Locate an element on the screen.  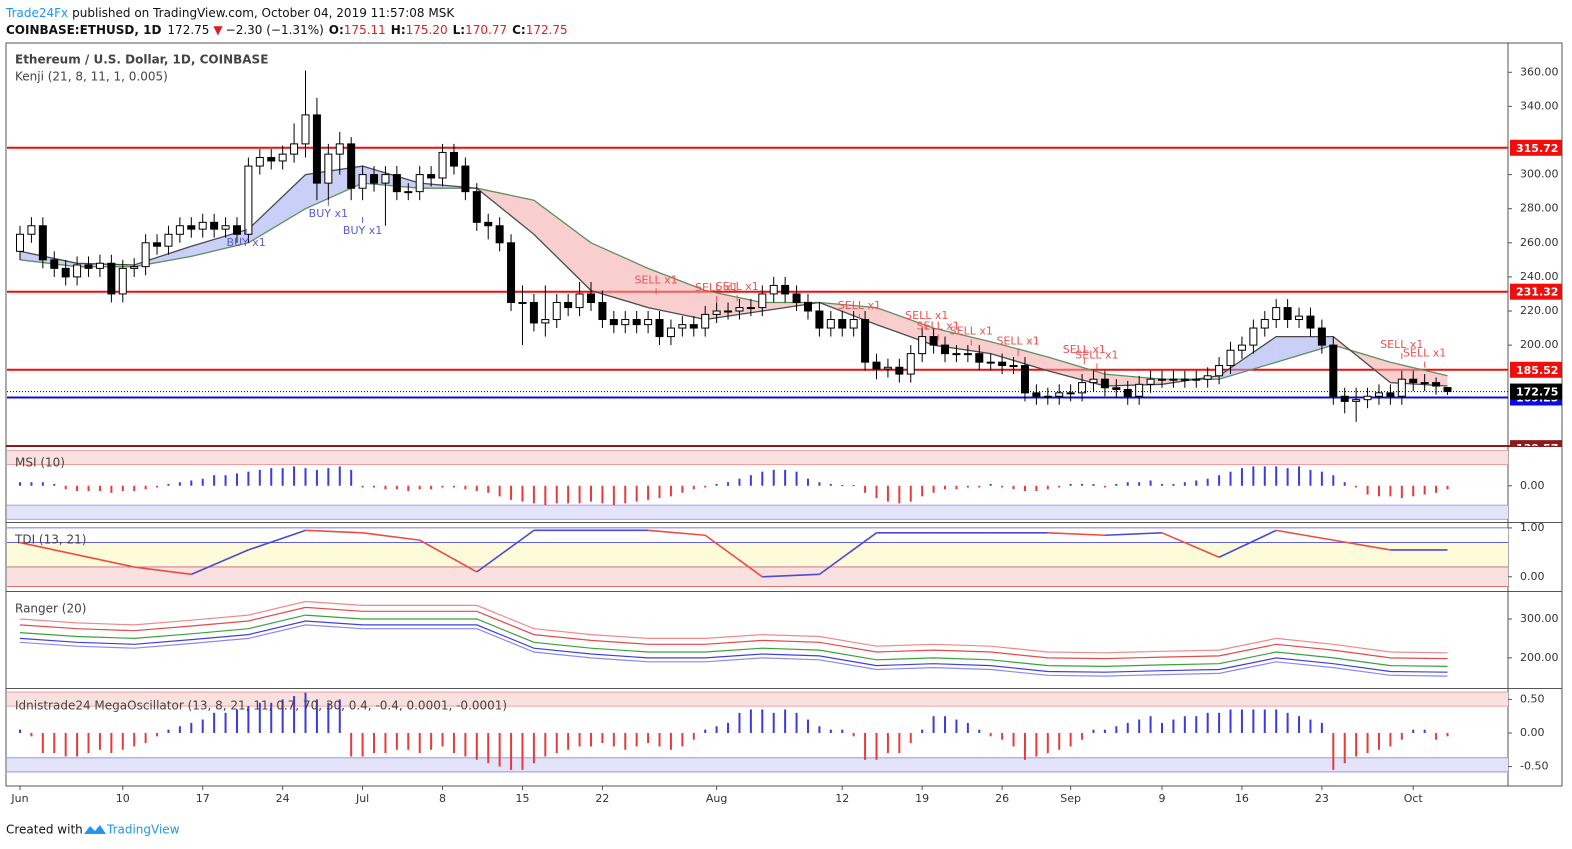
x-tick-label: 22 is located at coordinates (602, 798).